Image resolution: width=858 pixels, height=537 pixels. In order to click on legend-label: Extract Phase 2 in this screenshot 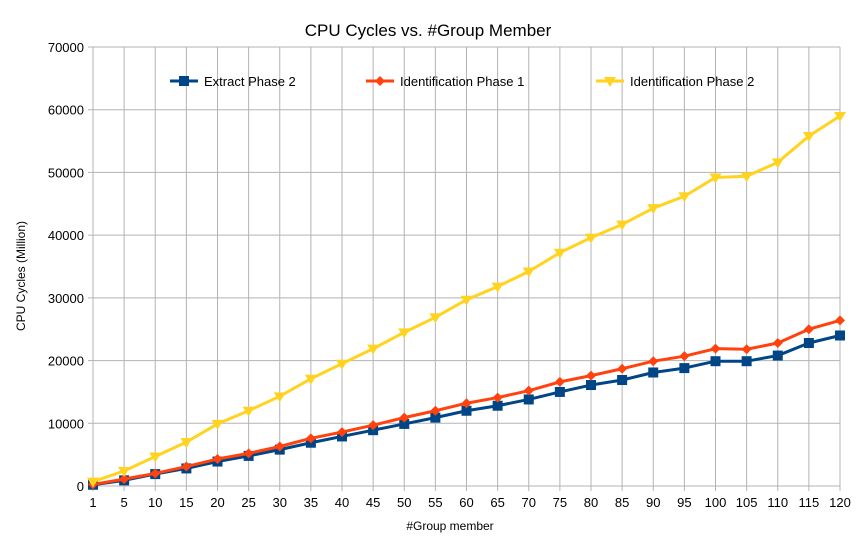, I will do `click(250, 81)`.